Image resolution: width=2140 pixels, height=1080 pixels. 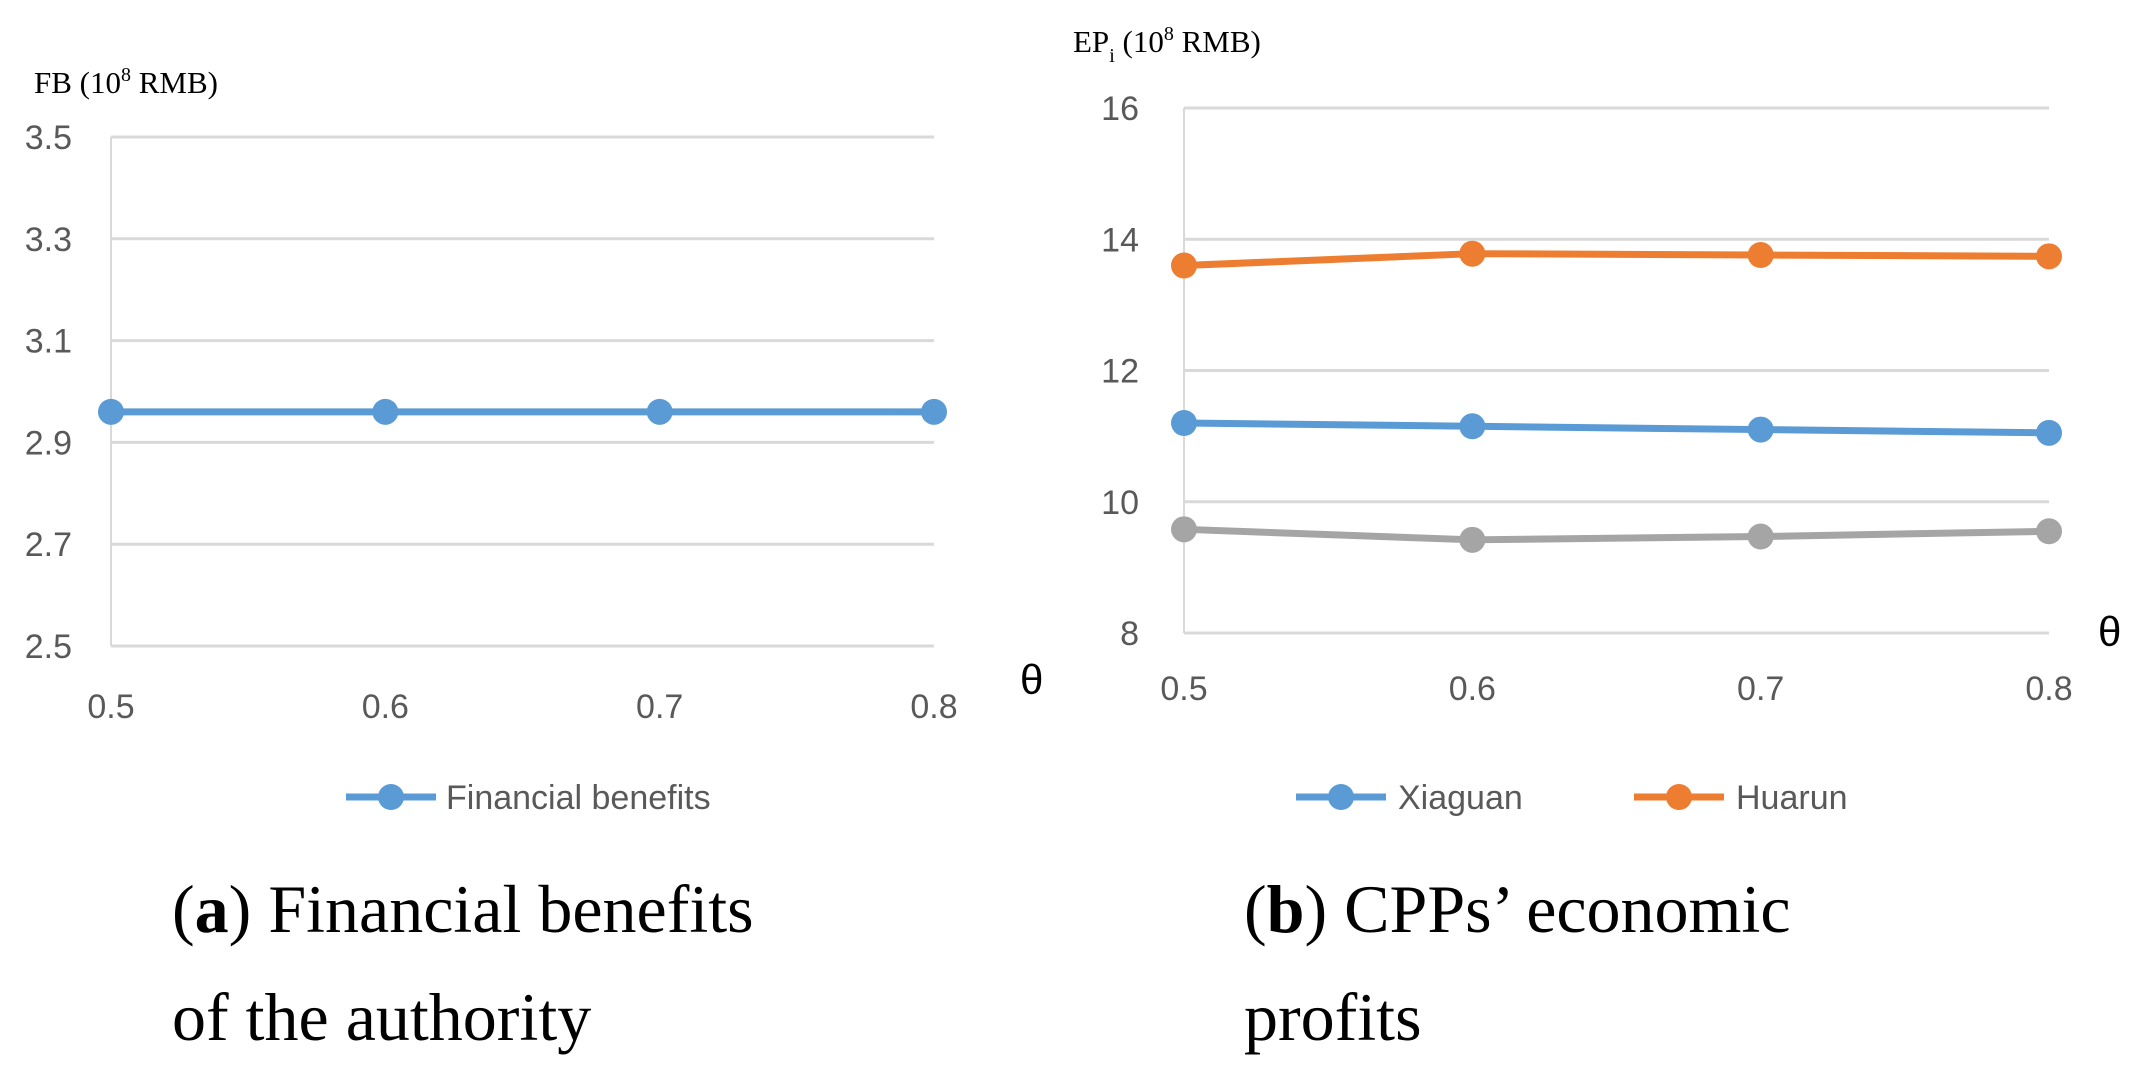 I want to click on panel-a-x-axis-label: θ, so click(x=1031, y=679).